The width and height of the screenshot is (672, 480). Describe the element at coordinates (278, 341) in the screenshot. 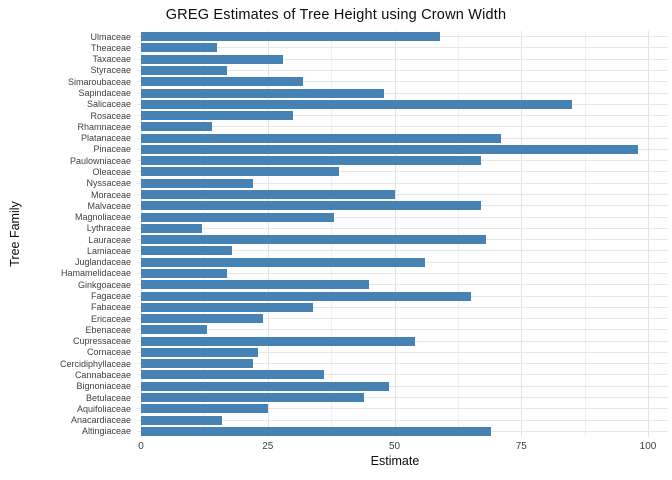

I see `bar-cupressaceae` at that location.